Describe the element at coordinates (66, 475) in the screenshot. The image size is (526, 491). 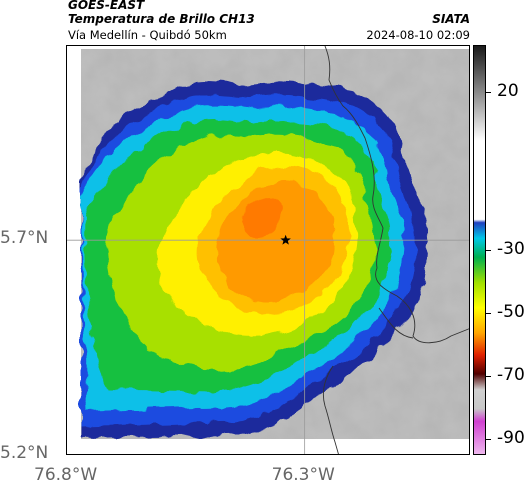
I see `lon-tick-label: 76.8°W` at that location.